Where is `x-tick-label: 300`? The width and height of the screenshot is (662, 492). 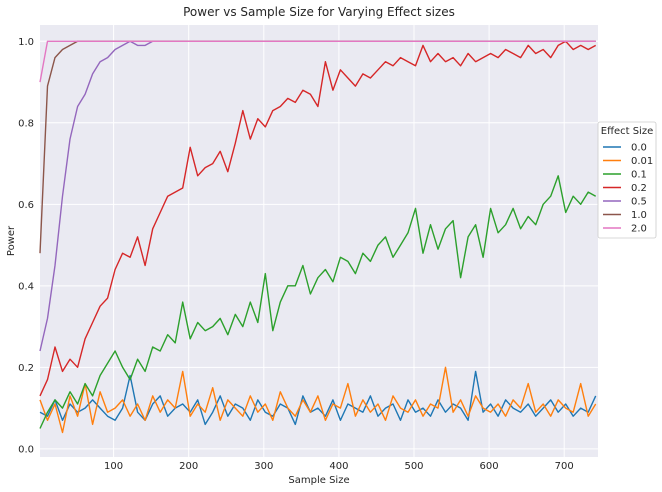 x-tick-label: 300 is located at coordinates (263, 466).